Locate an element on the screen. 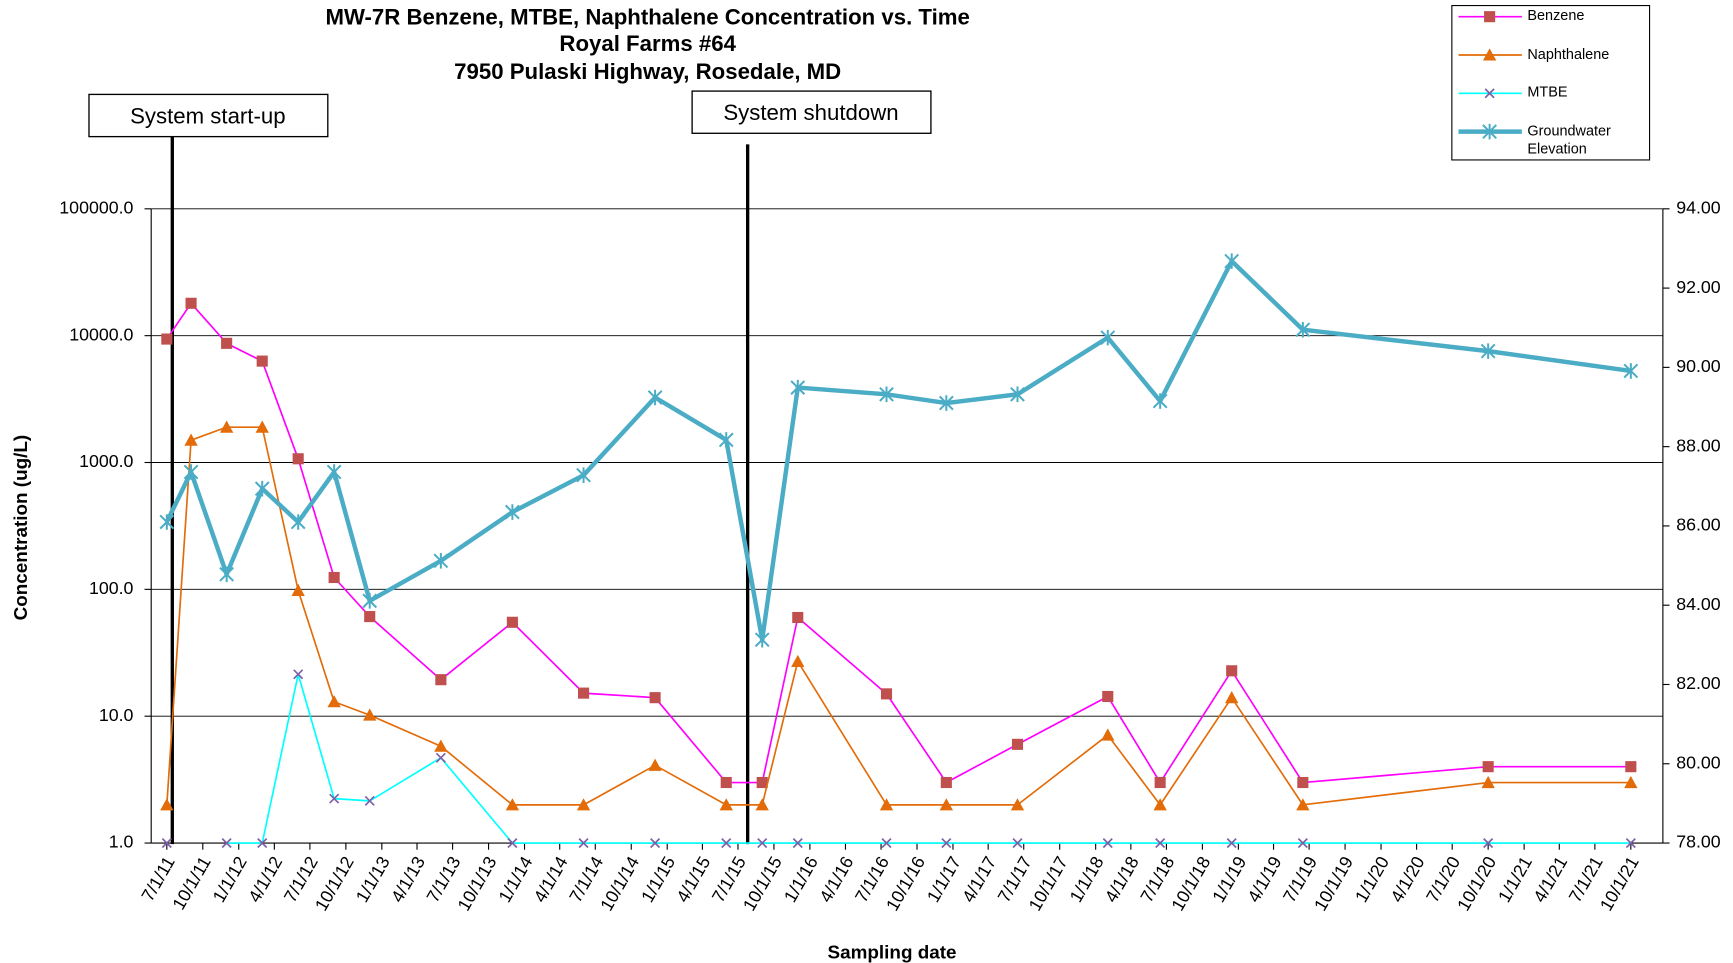 The image size is (1733, 963). y2-tick-label: 92.00 is located at coordinates (1698, 287).